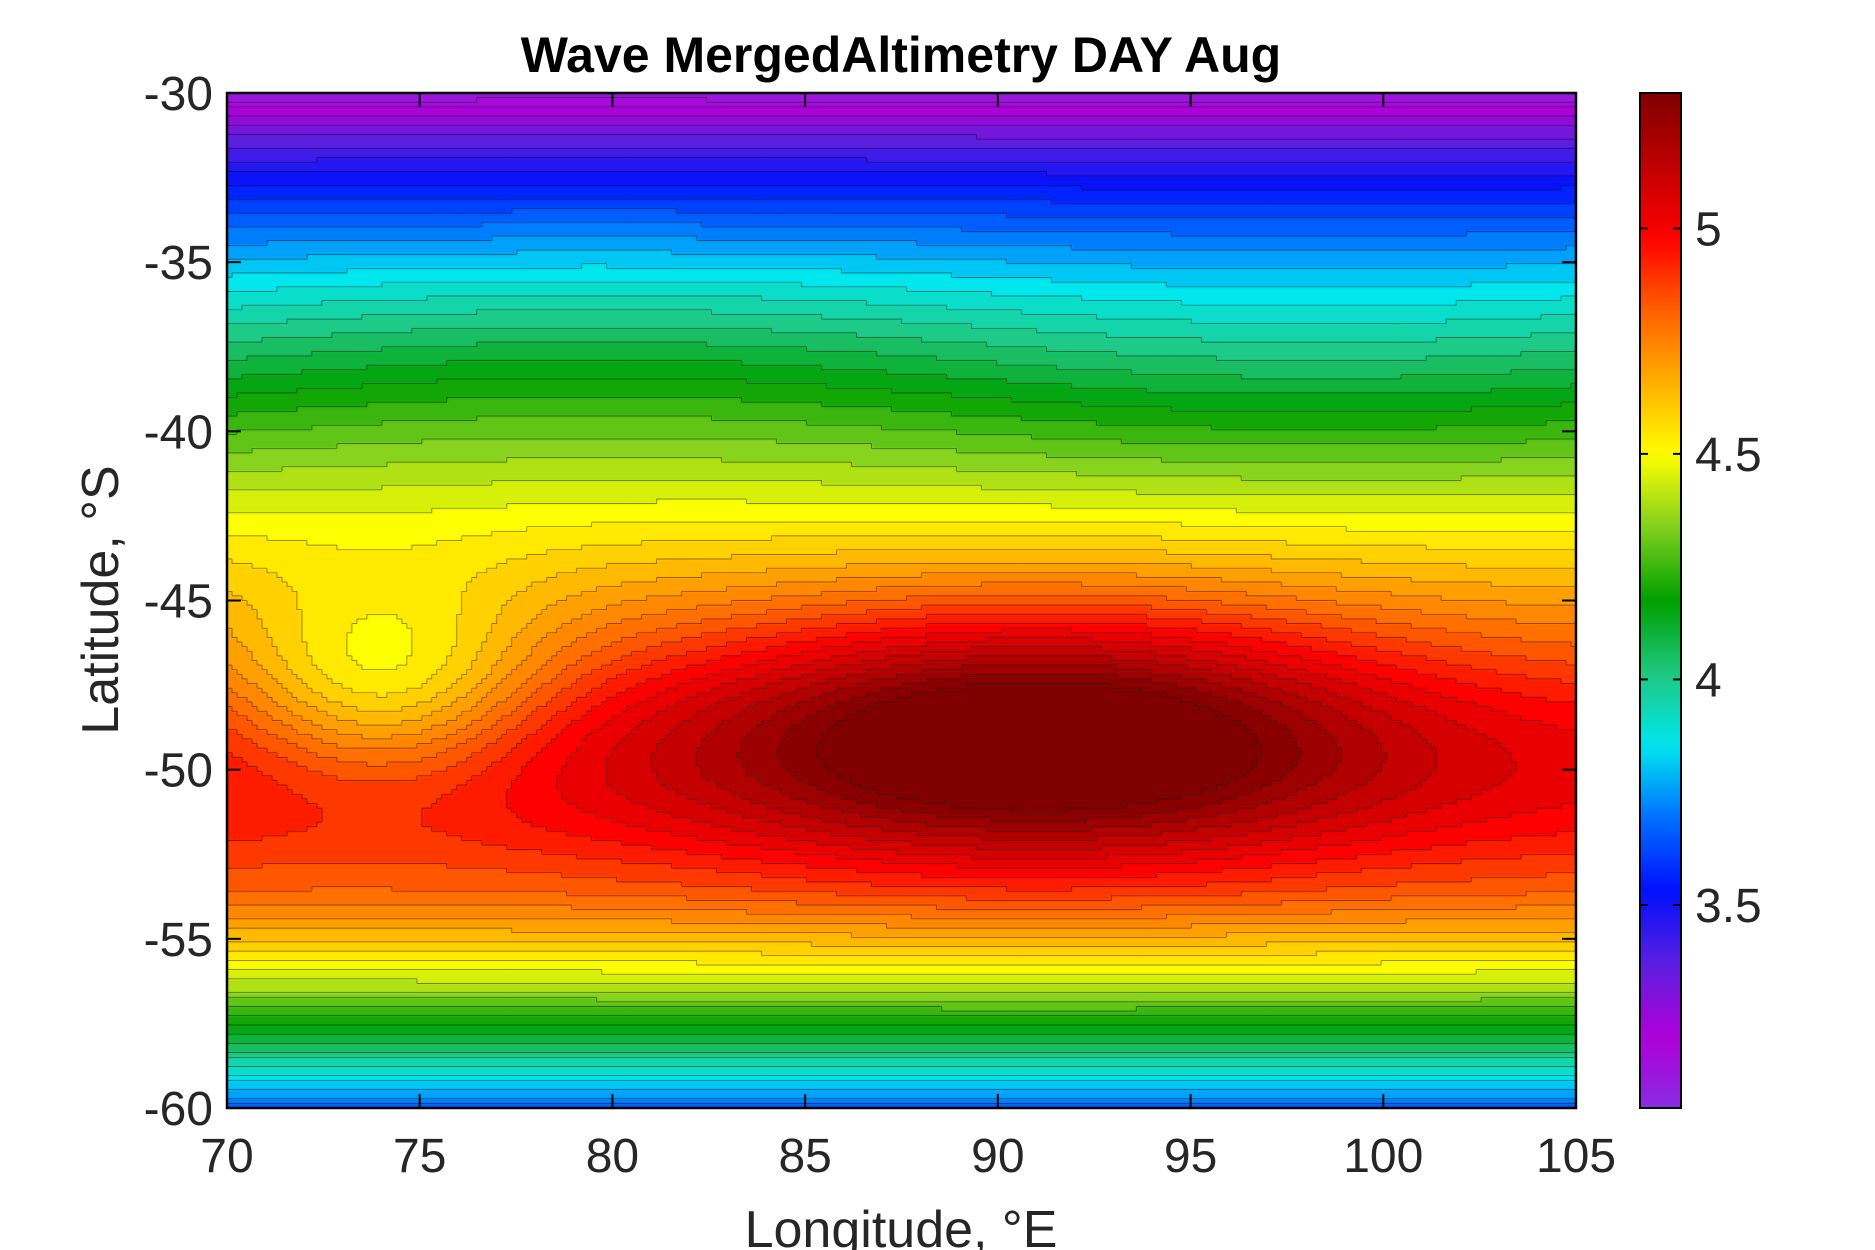 This screenshot has height=1250, width=1875. What do you see at coordinates (419, 1156) in the screenshot?
I see `x-tick-label: 75` at bounding box center [419, 1156].